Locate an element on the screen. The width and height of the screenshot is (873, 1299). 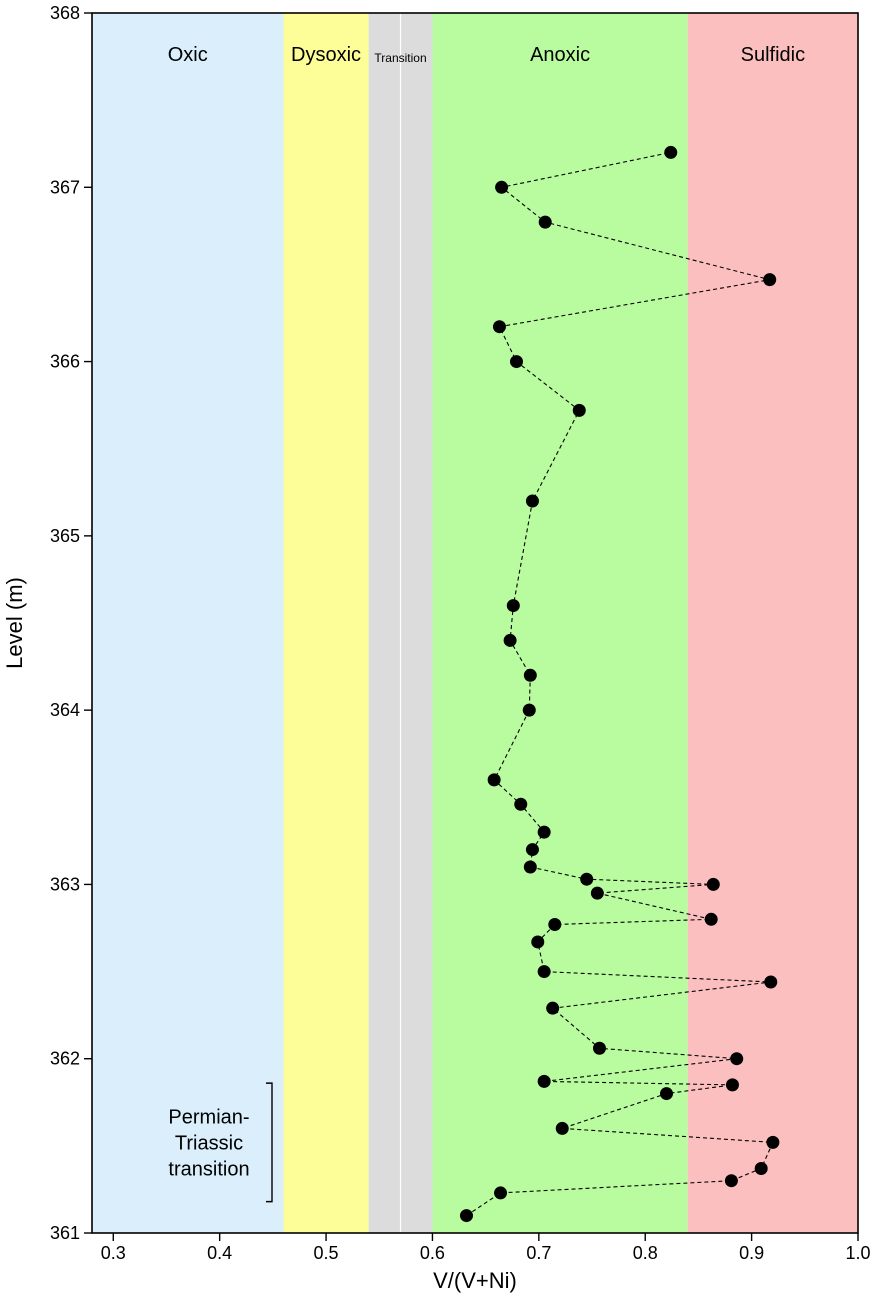
x-tick-label: 1.0 is located at coordinates (857, 1253).